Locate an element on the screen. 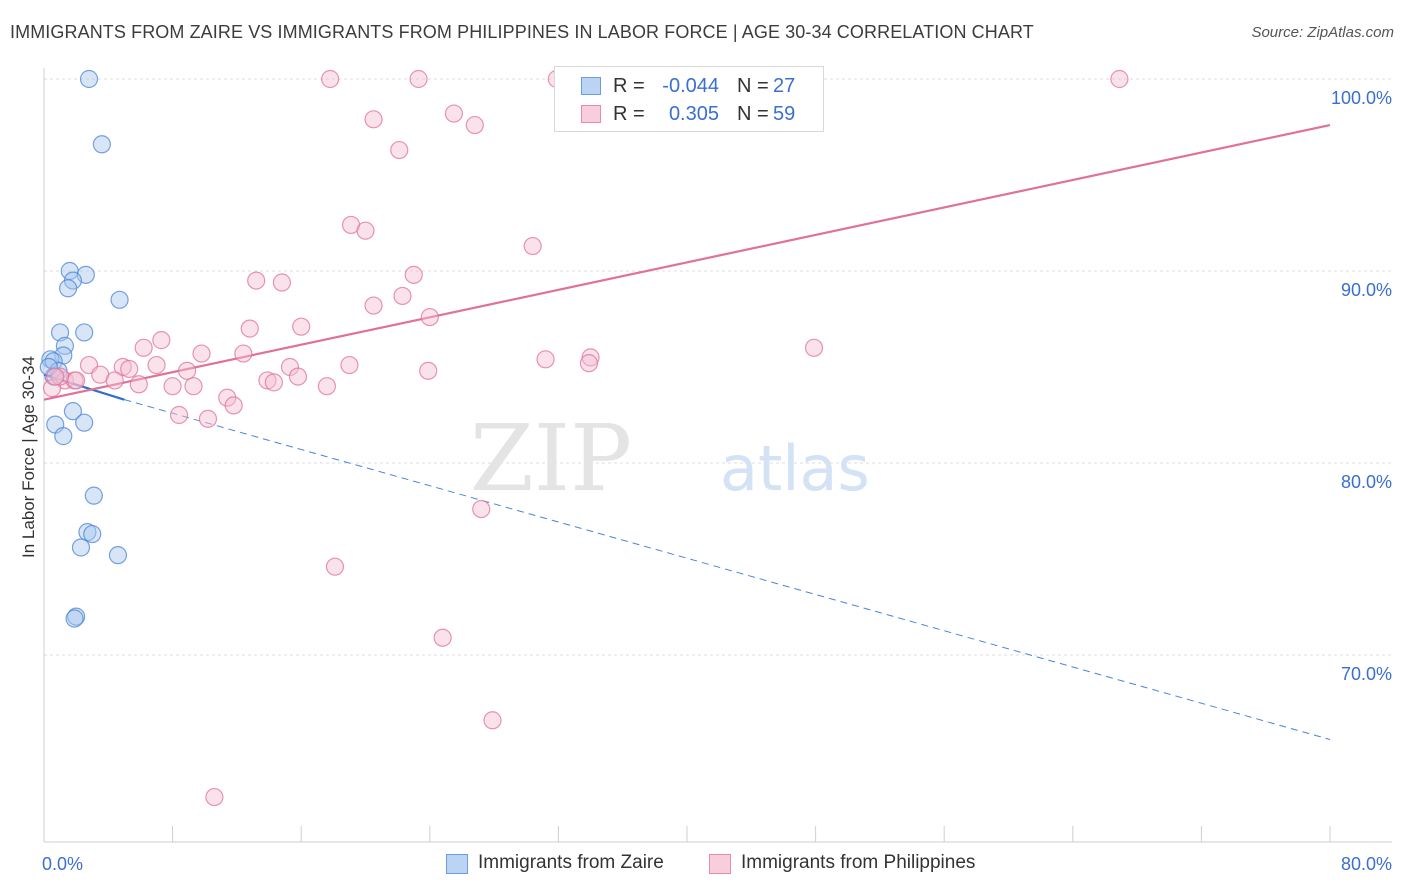 The height and width of the screenshot is (892, 1406). zaire-r-value: -0.044 is located at coordinates (690, 86).